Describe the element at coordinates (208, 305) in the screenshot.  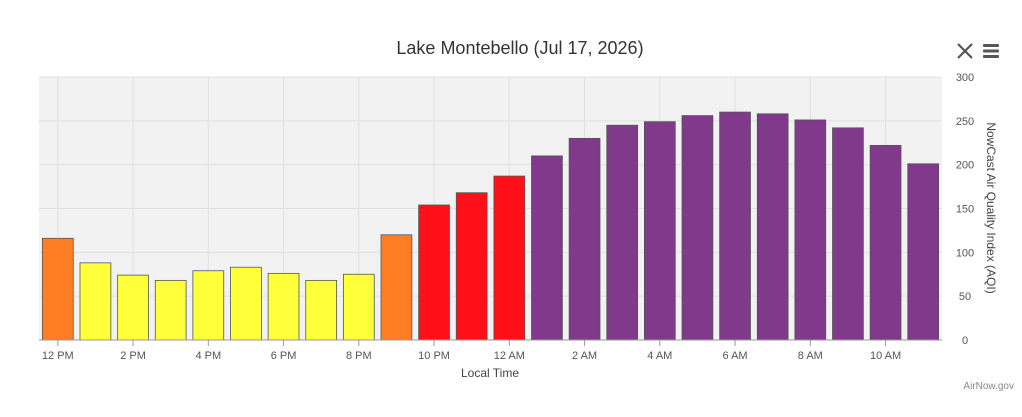
I see `bar-4-pm` at that location.